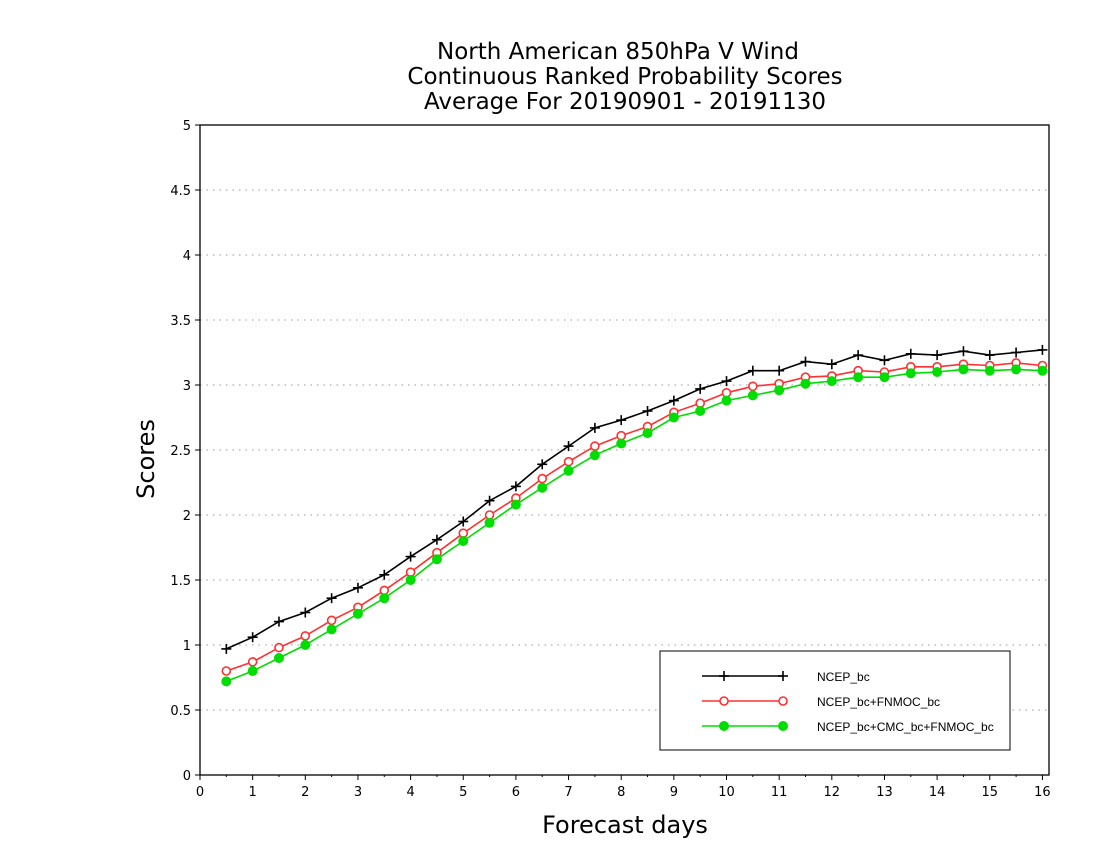 The height and width of the screenshot is (850, 1100). What do you see at coordinates (187, 646) in the screenshot?
I see `y-tick-label: 1` at bounding box center [187, 646].